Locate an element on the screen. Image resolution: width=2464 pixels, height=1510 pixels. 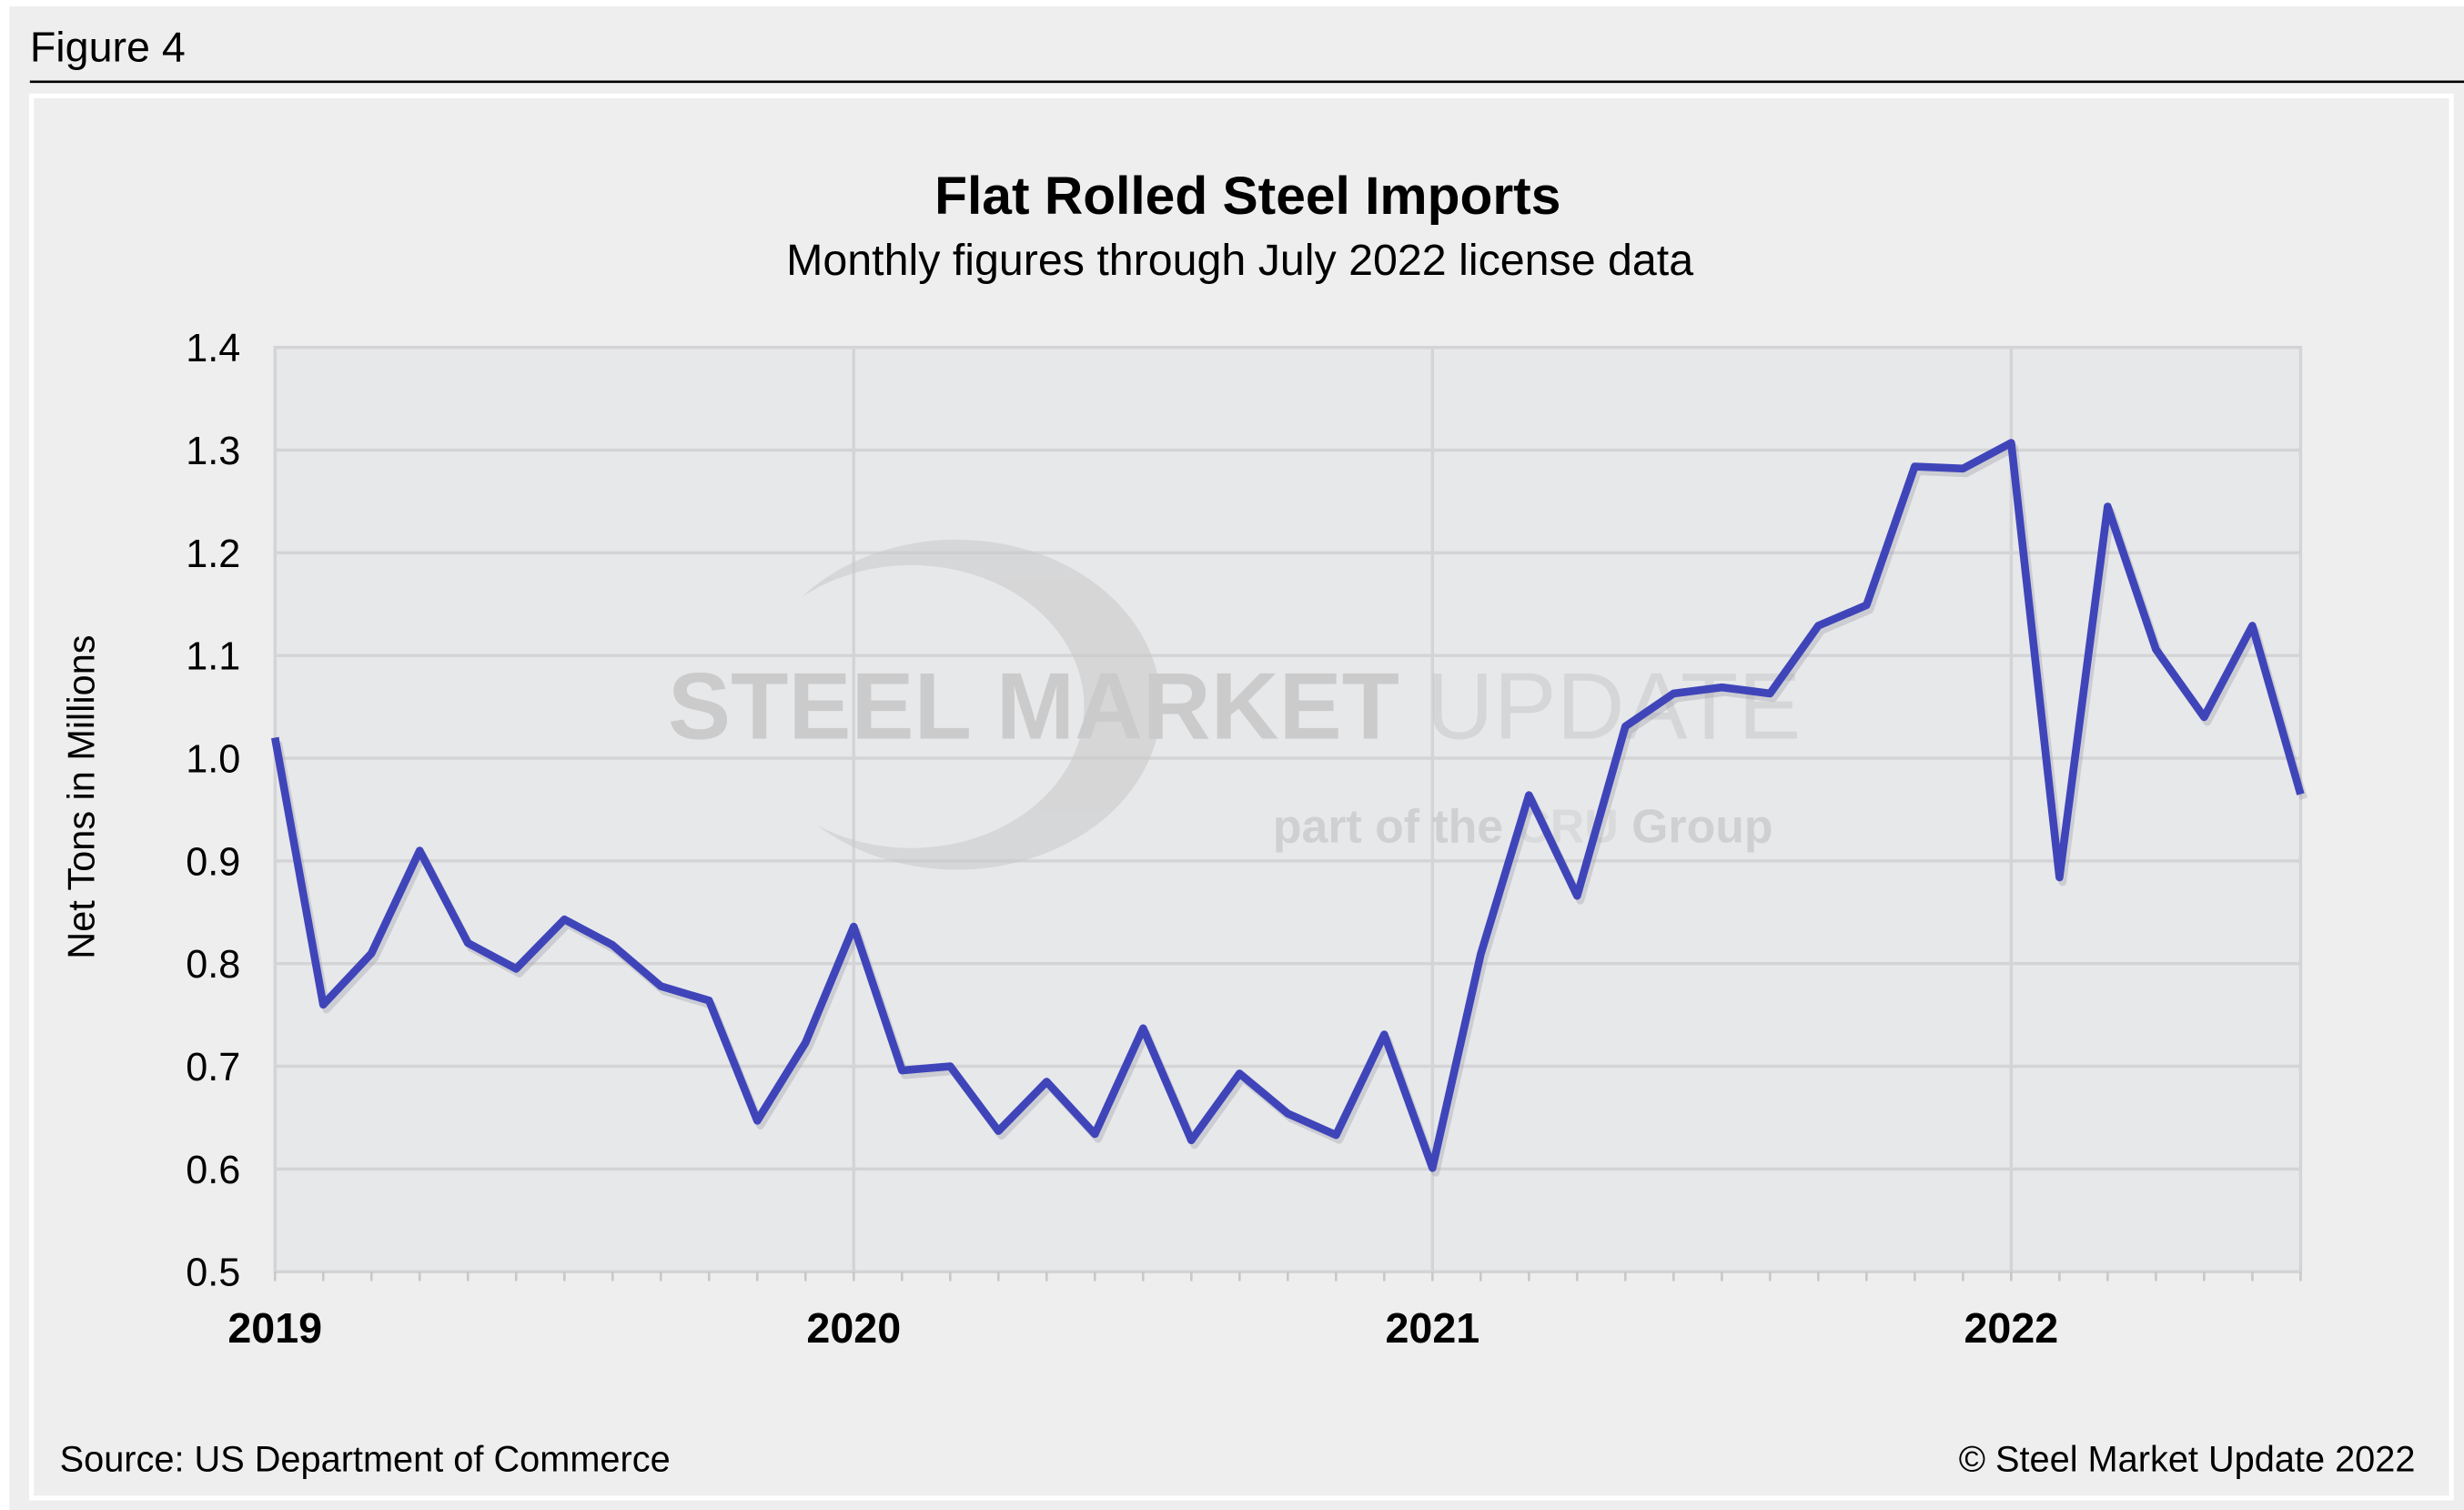
y-tick-label: 0.9 is located at coordinates (213, 862).